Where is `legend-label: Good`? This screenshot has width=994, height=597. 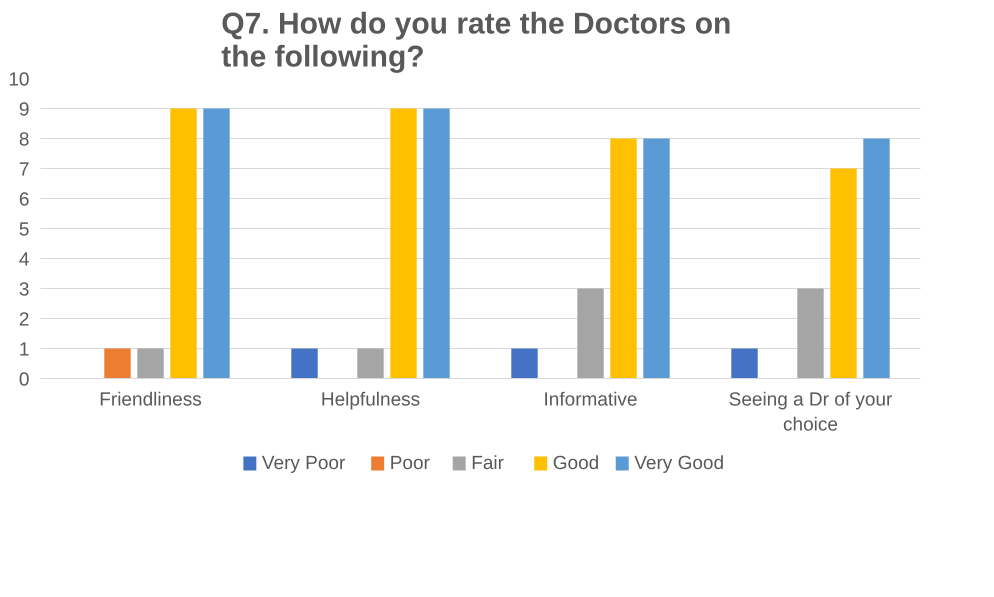
legend-label: Good is located at coordinates (576, 463).